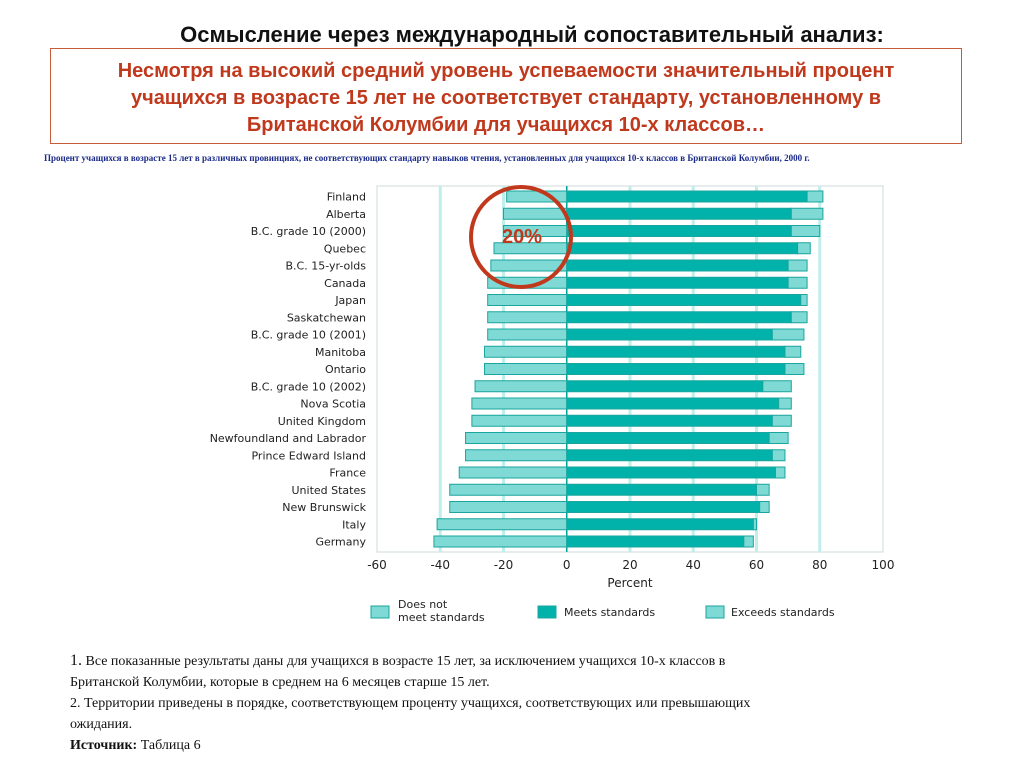 The image size is (1024, 768). What do you see at coordinates (324, 507) in the screenshot?
I see `category-label: New Brunswick` at bounding box center [324, 507].